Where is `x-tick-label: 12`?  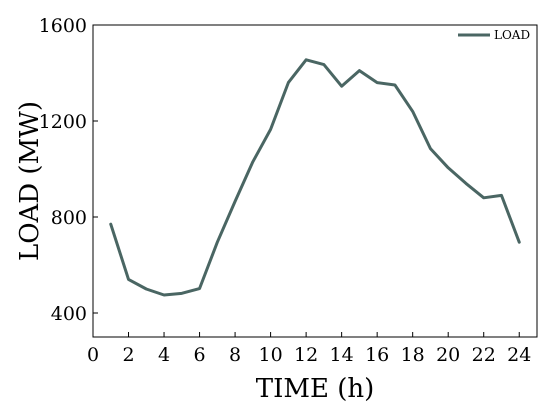
x-tick-label: 12 is located at coordinates (306, 355).